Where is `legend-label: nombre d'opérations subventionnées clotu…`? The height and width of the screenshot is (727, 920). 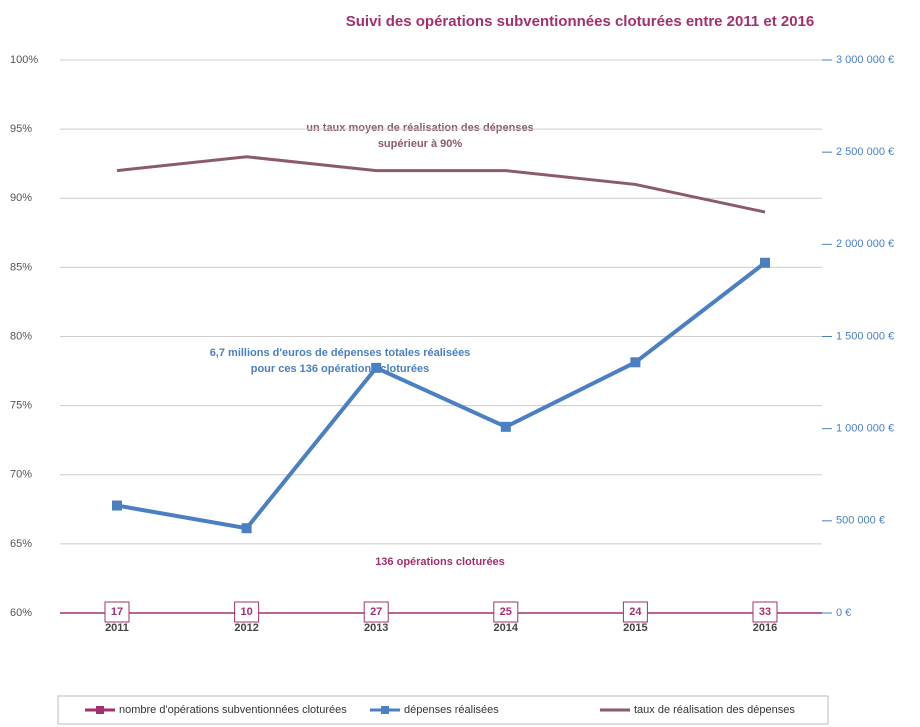 legend-label: nombre d'opérations subventionnées clotu… is located at coordinates (233, 710).